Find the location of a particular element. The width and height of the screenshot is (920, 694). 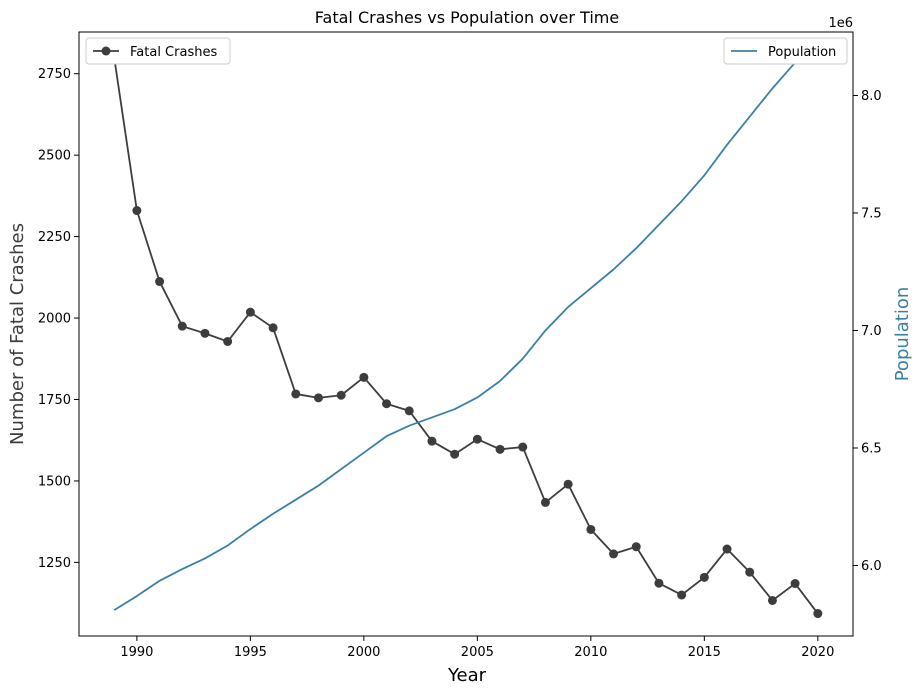

right-y-tick-label: 6.0 is located at coordinates (871, 566).